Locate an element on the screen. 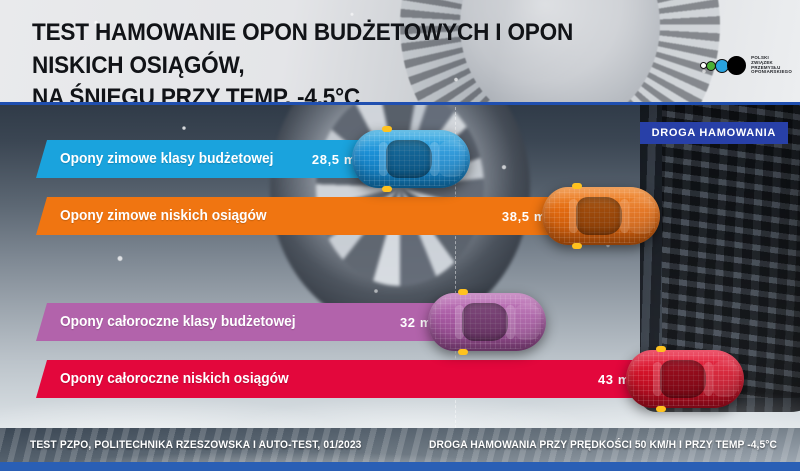  pzpo-logo: POLSKI ZWIĄZEK PRZEMYSŁU OPONIARSKIEGO is located at coordinates (746, 65).